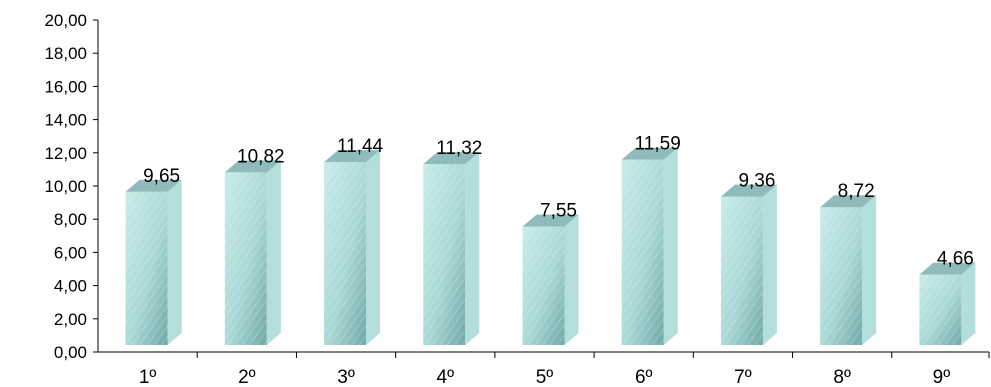 The height and width of the screenshot is (387, 991). Describe the element at coordinates (942, 377) in the screenshot. I see `x-tick-label: 9º` at that location.